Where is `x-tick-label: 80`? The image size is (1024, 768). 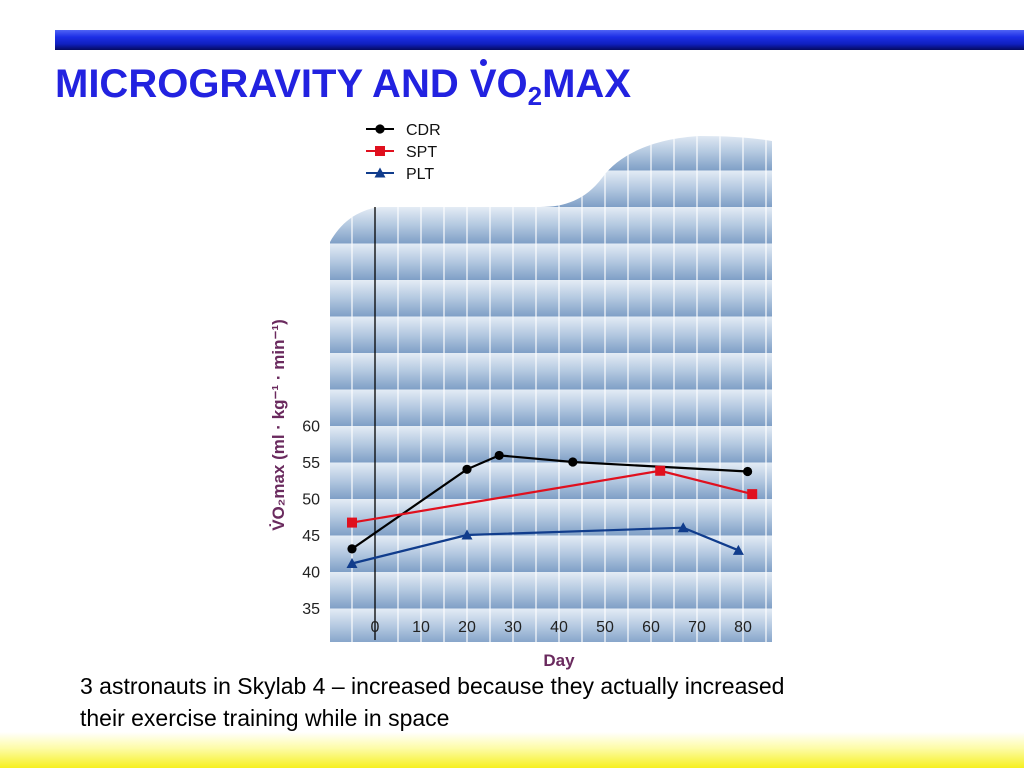
x-tick-label: 80 is located at coordinates (743, 627).